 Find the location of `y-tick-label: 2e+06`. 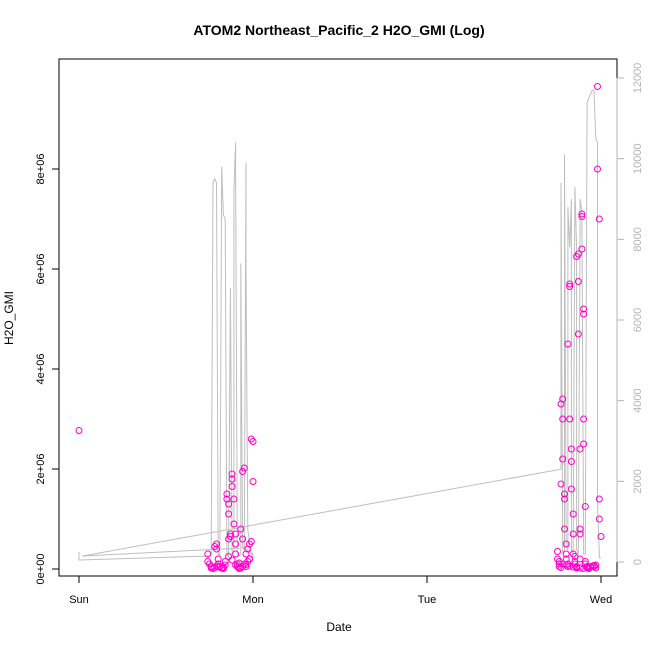

y-tick-label: 2e+06 is located at coordinates (41, 469).